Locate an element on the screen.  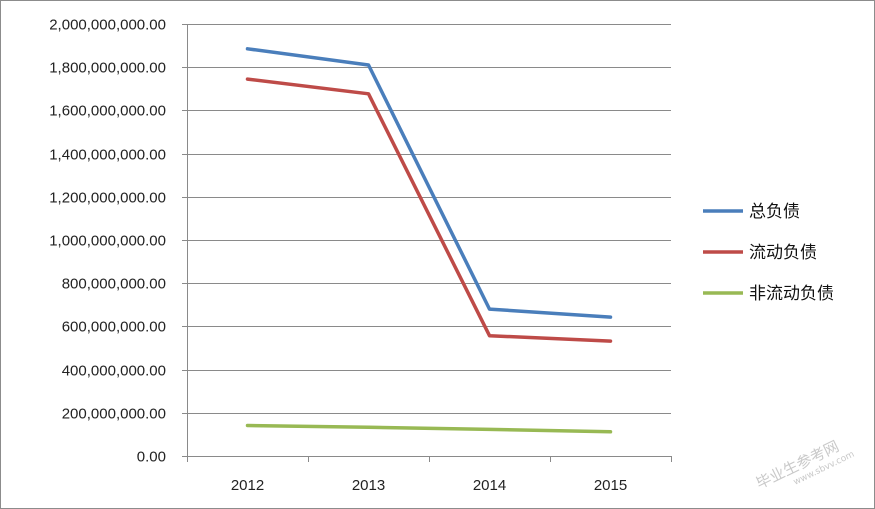
y-tick-label: 1,800,000,000.00 is located at coordinates (107, 68).